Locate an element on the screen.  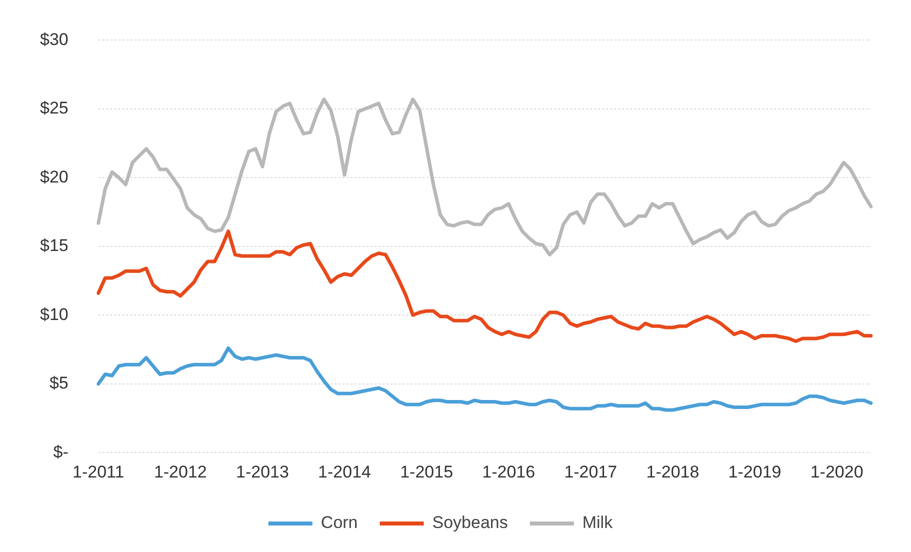
x-tick-label: 1-2018 is located at coordinates (673, 472).